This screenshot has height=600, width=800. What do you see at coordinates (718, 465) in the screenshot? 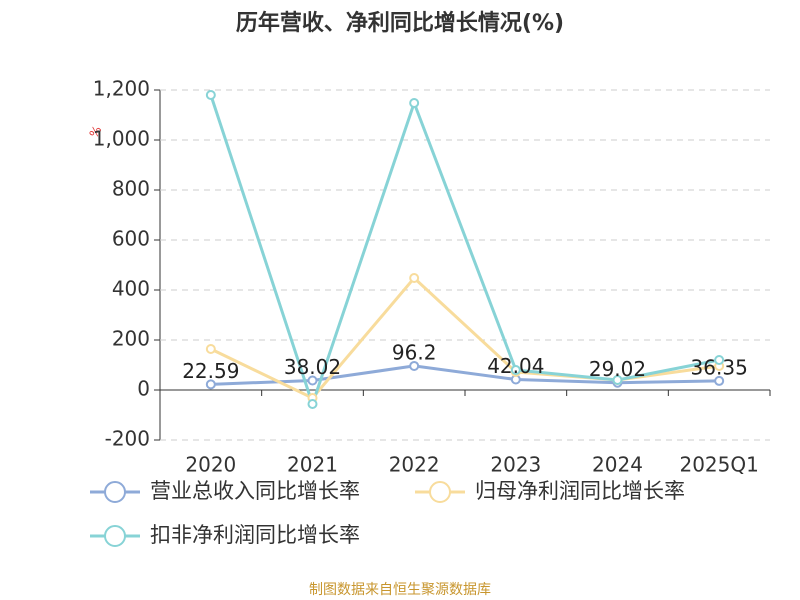
I see `x-tick-label: 2025Q1` at bounding box center [718, 465].